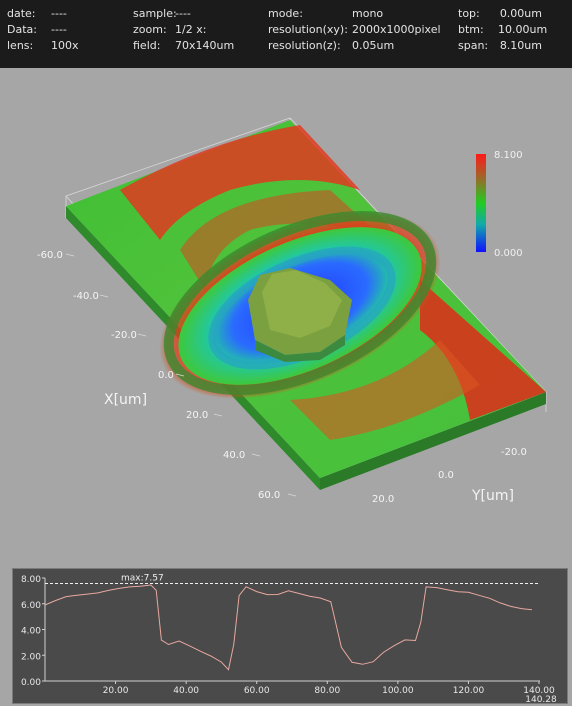 The height and width of the screenshot is (706, 572). I want to click on info-value: 0.00um, so click(520, 13).